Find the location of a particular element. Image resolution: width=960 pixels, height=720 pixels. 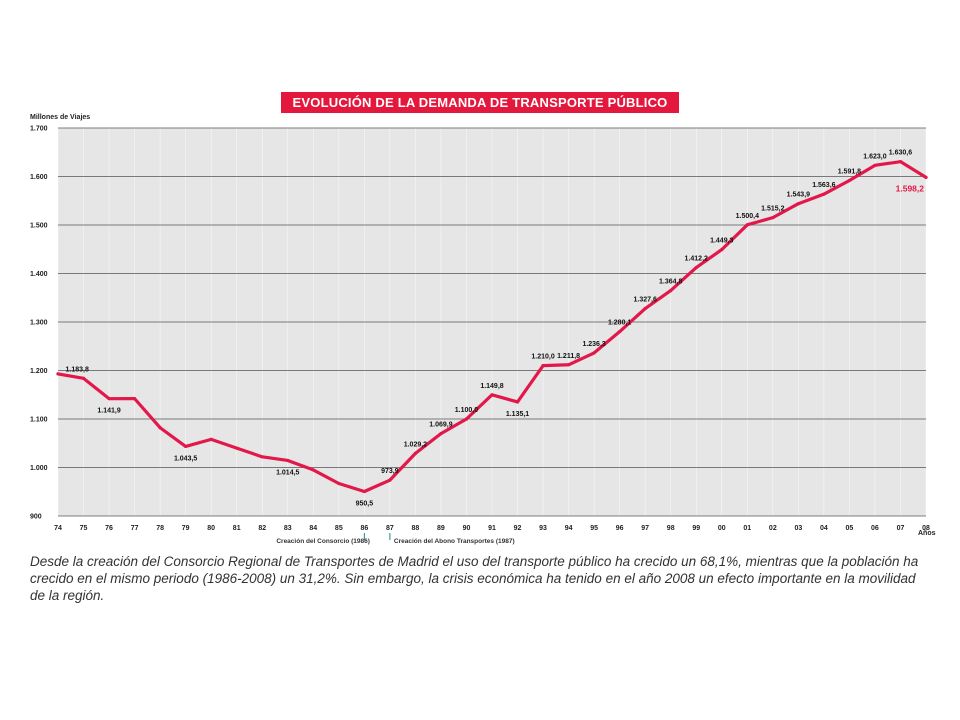

y-tick-label: 1.100 is located at coordinates (39, 420).